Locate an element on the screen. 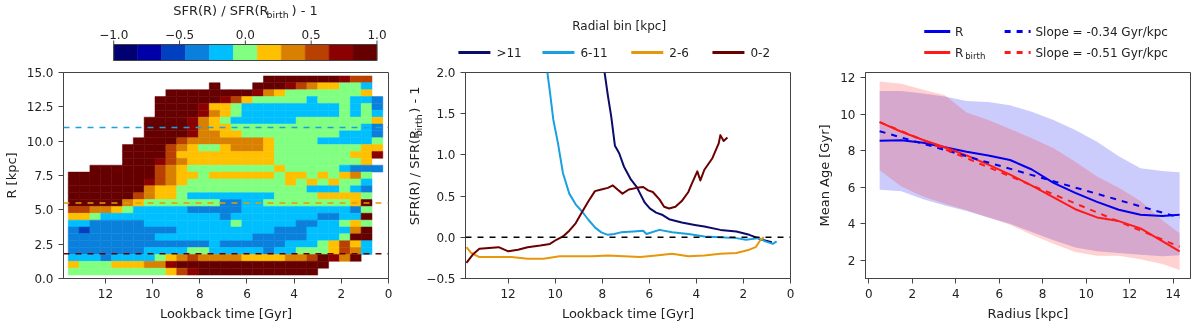  y-axis-title: R [kpc] is located at coordinates (11, 175).